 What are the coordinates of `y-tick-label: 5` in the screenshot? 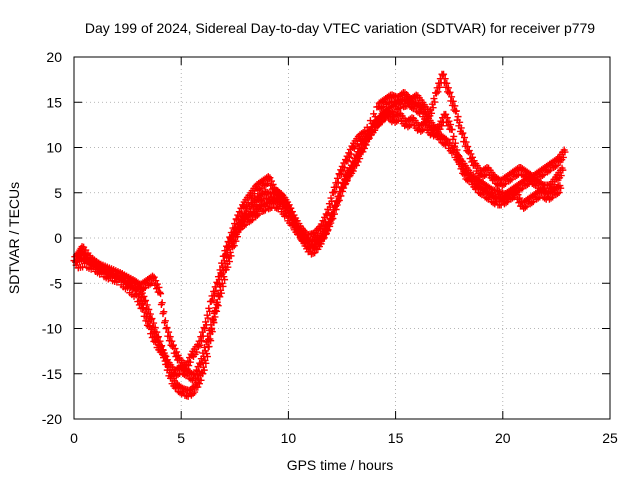 It's located at (58, 193).